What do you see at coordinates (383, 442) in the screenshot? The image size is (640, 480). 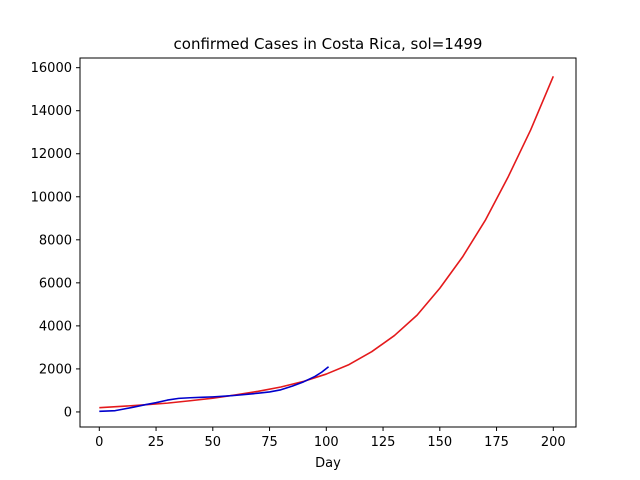 I see `x-tick-label: 125` at bounding box center [383, 442].